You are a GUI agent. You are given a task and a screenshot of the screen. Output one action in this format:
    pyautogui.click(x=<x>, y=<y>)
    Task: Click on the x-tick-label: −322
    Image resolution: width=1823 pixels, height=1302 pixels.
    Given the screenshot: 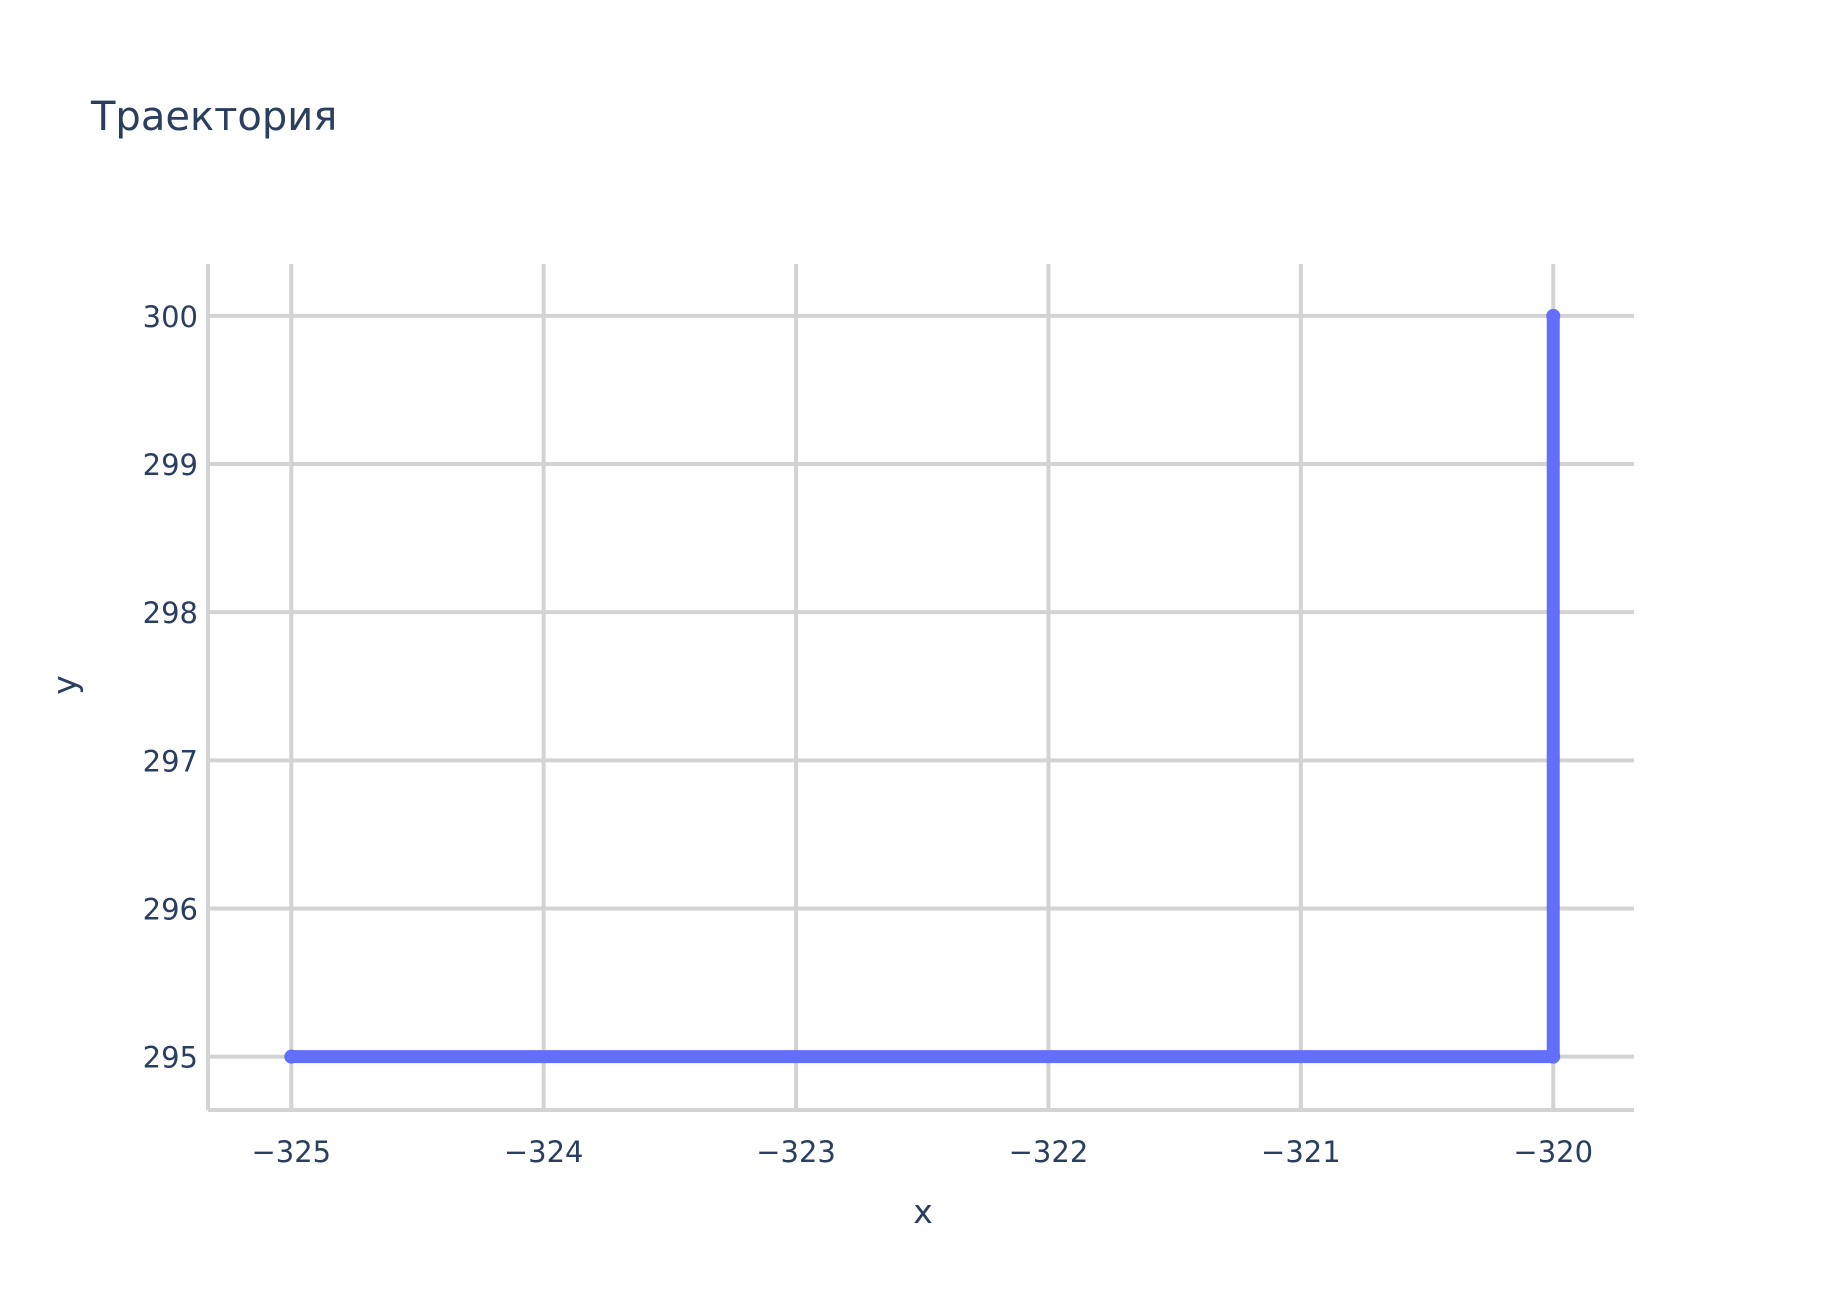 What is the action you would take?
    pyautogui.click(x=1049, y=1152)
    